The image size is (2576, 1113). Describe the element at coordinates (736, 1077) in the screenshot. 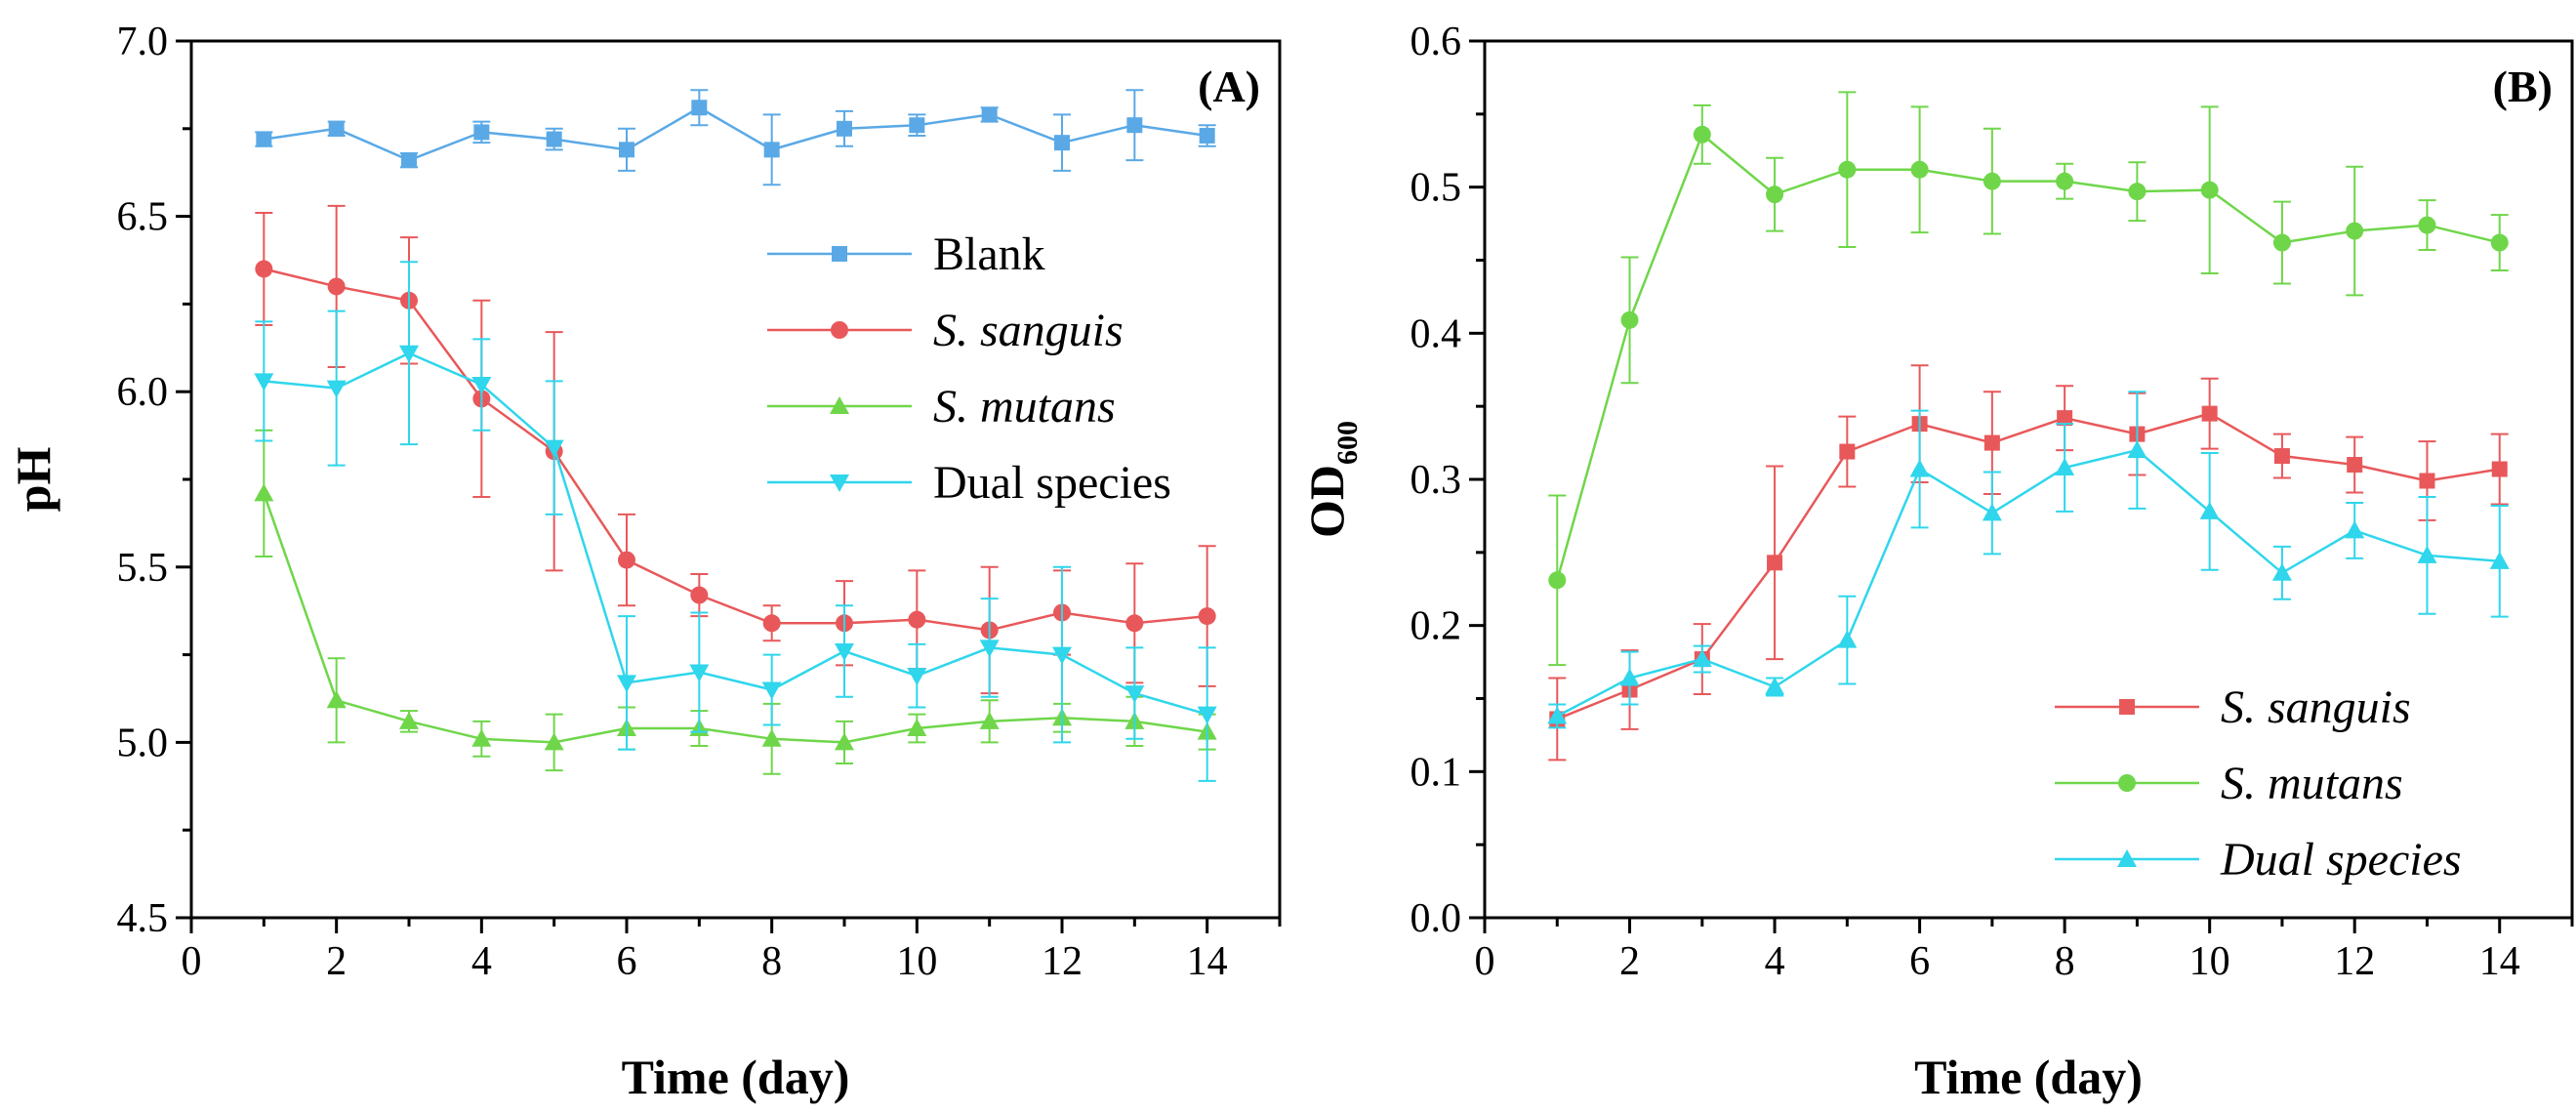

I see `panel-a-x-axis-title: Time (day)` at that location.